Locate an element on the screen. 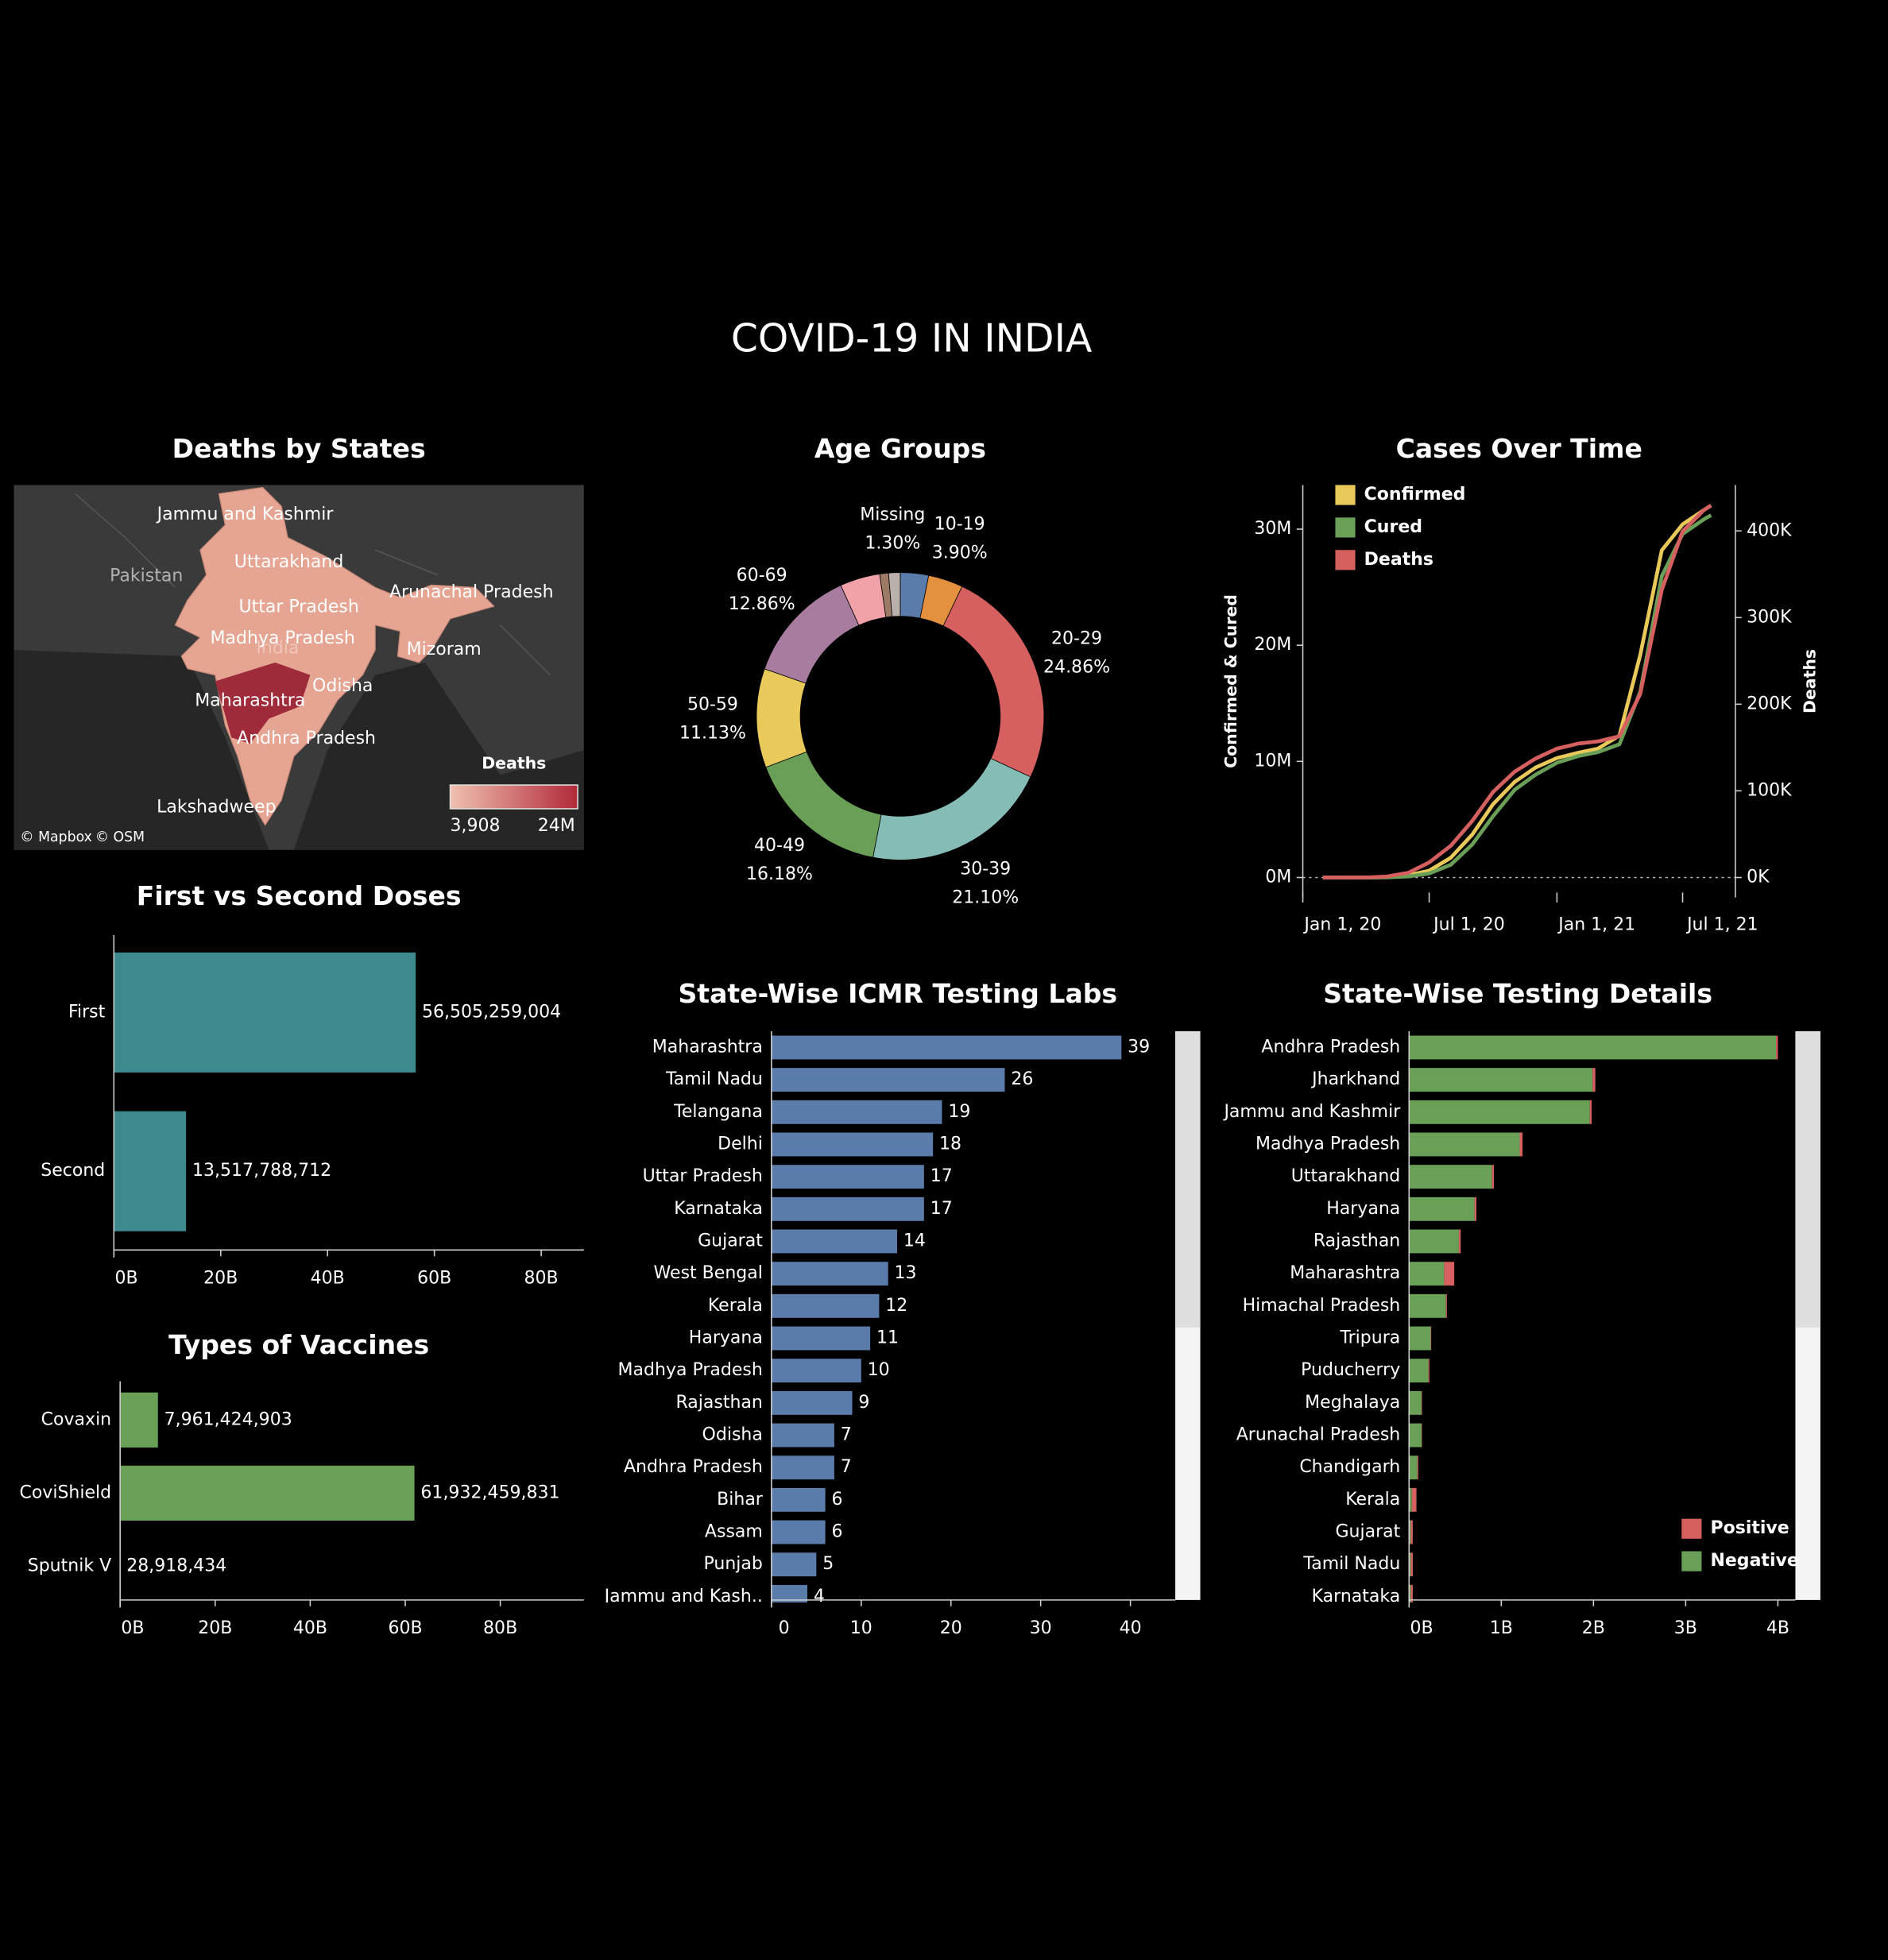 Image resolution: width=1888 pixels, height=1960 pixels. category-label: Second is located at coordinates (73, 1171).